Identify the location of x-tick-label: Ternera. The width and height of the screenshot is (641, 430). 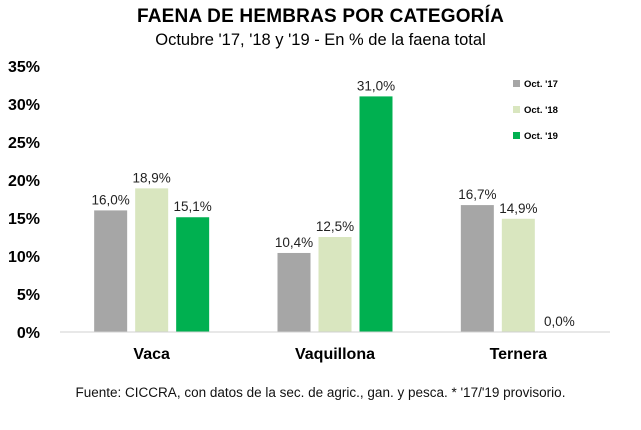
(519, 354).